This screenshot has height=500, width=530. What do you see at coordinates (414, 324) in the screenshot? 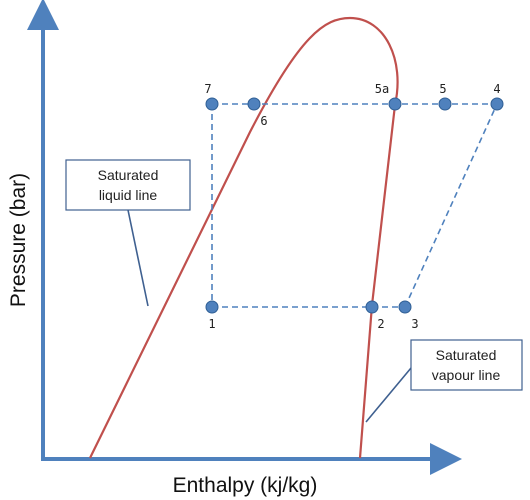
I see `point-label: 3` at bounding box center [414, 324].